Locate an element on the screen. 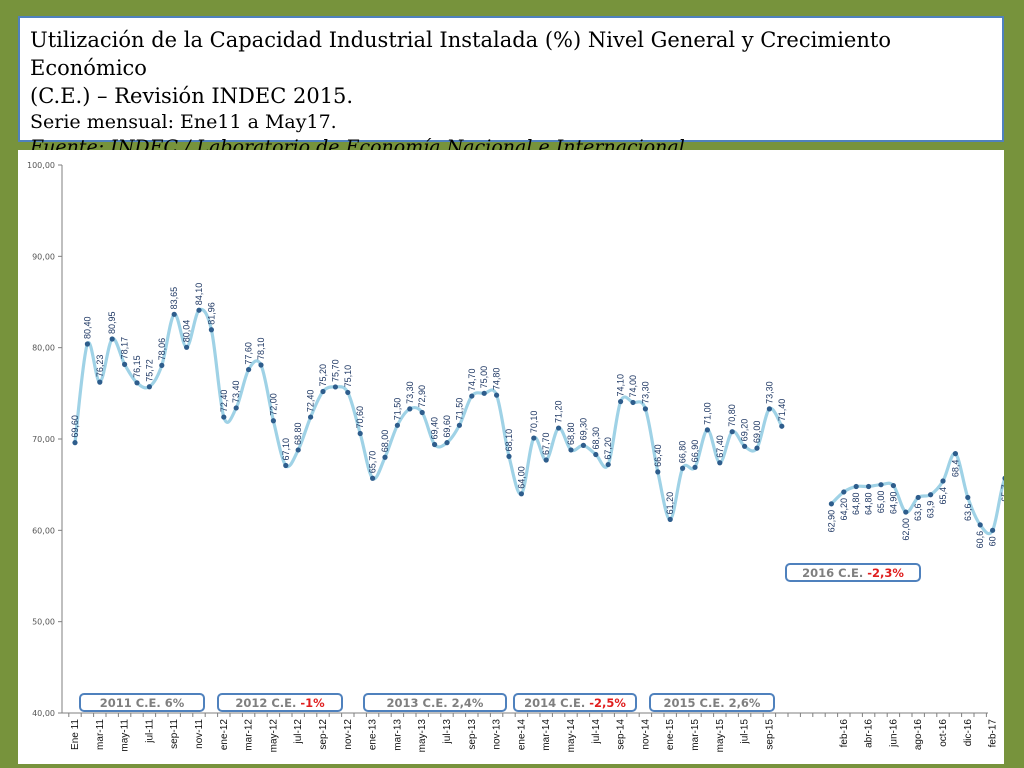 The image size is (1024, 768). x-tick-label: sep-11 is located at coordinates (174, 734).